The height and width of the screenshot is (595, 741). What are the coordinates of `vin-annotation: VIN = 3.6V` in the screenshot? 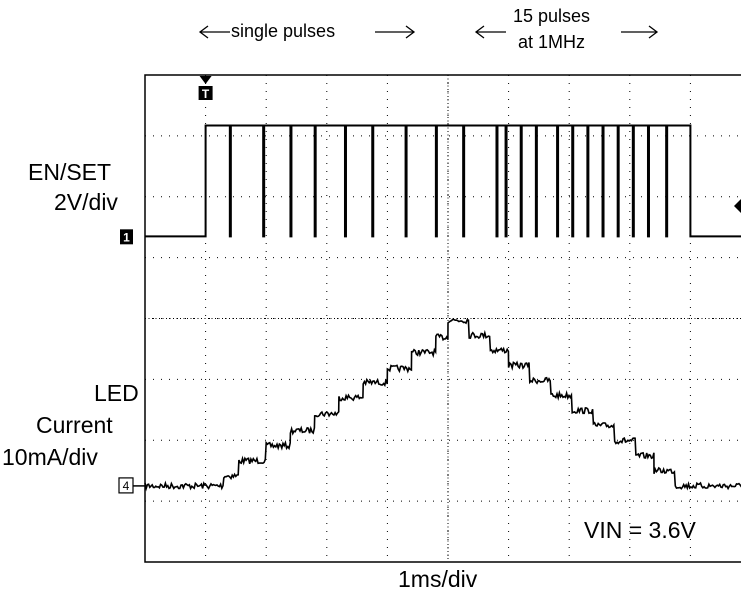 It's located at (640, 530).